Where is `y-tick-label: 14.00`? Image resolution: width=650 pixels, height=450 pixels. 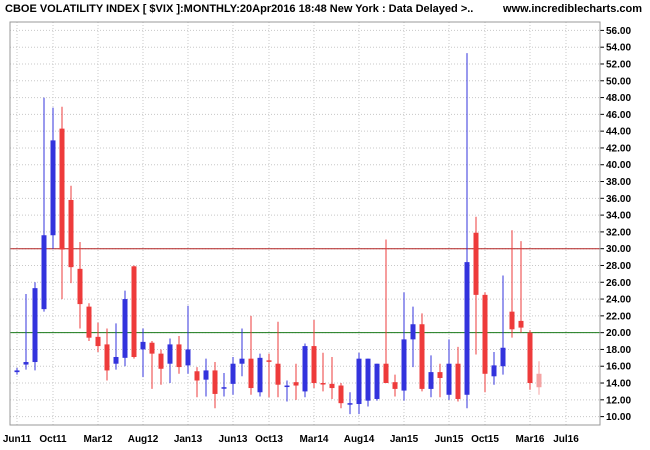
y-tick-label: 14.00 is located at coordinates (618, 384).